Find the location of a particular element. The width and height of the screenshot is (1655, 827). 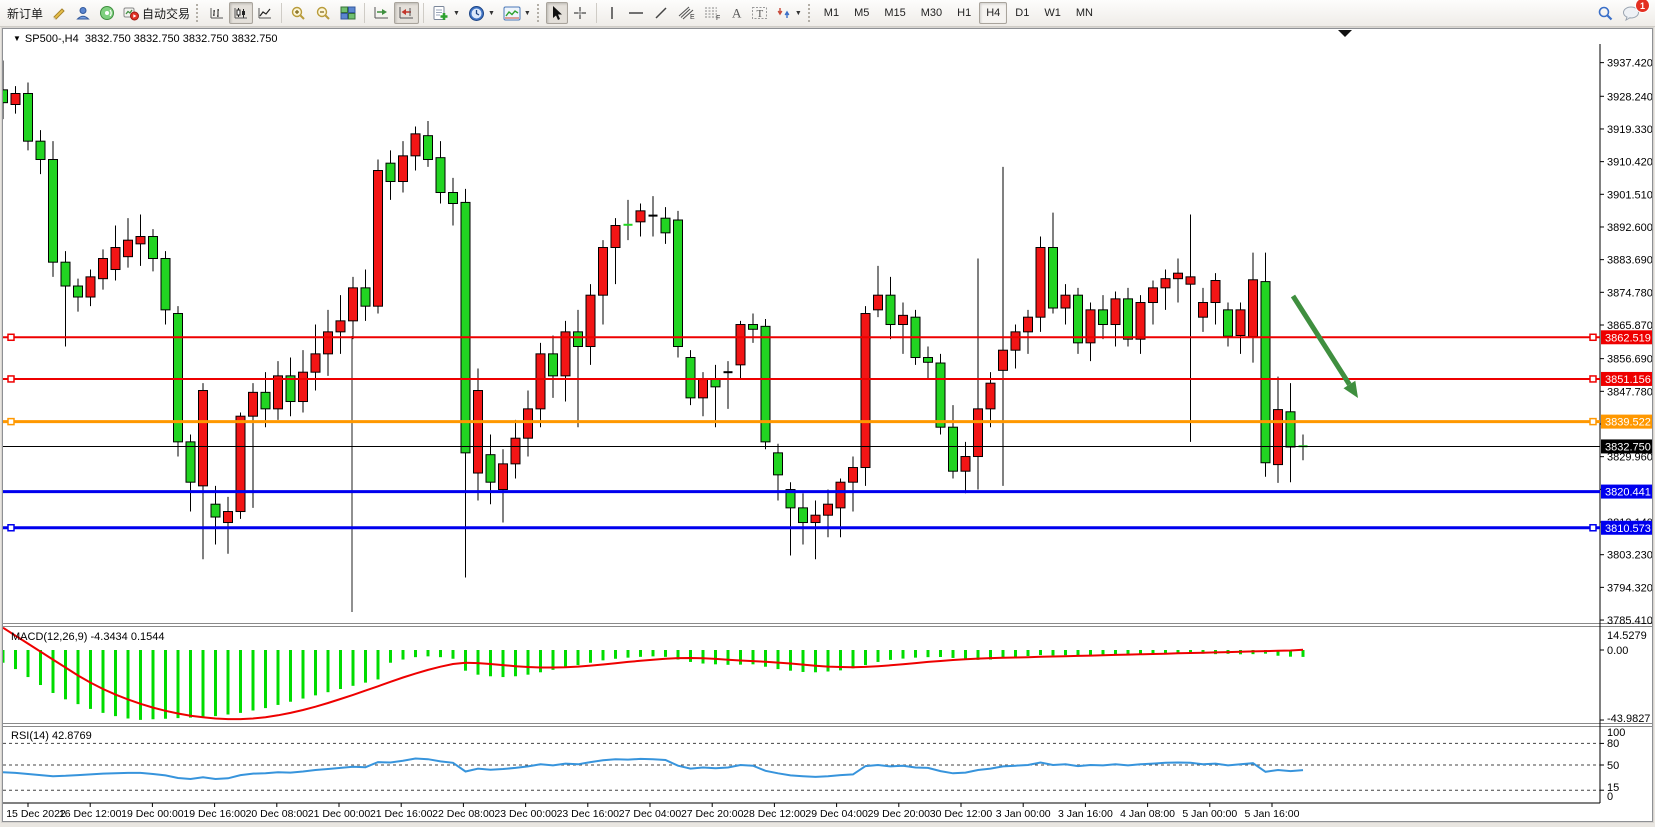

new-order-button: 新订单 is located at coordinates (25, 13).